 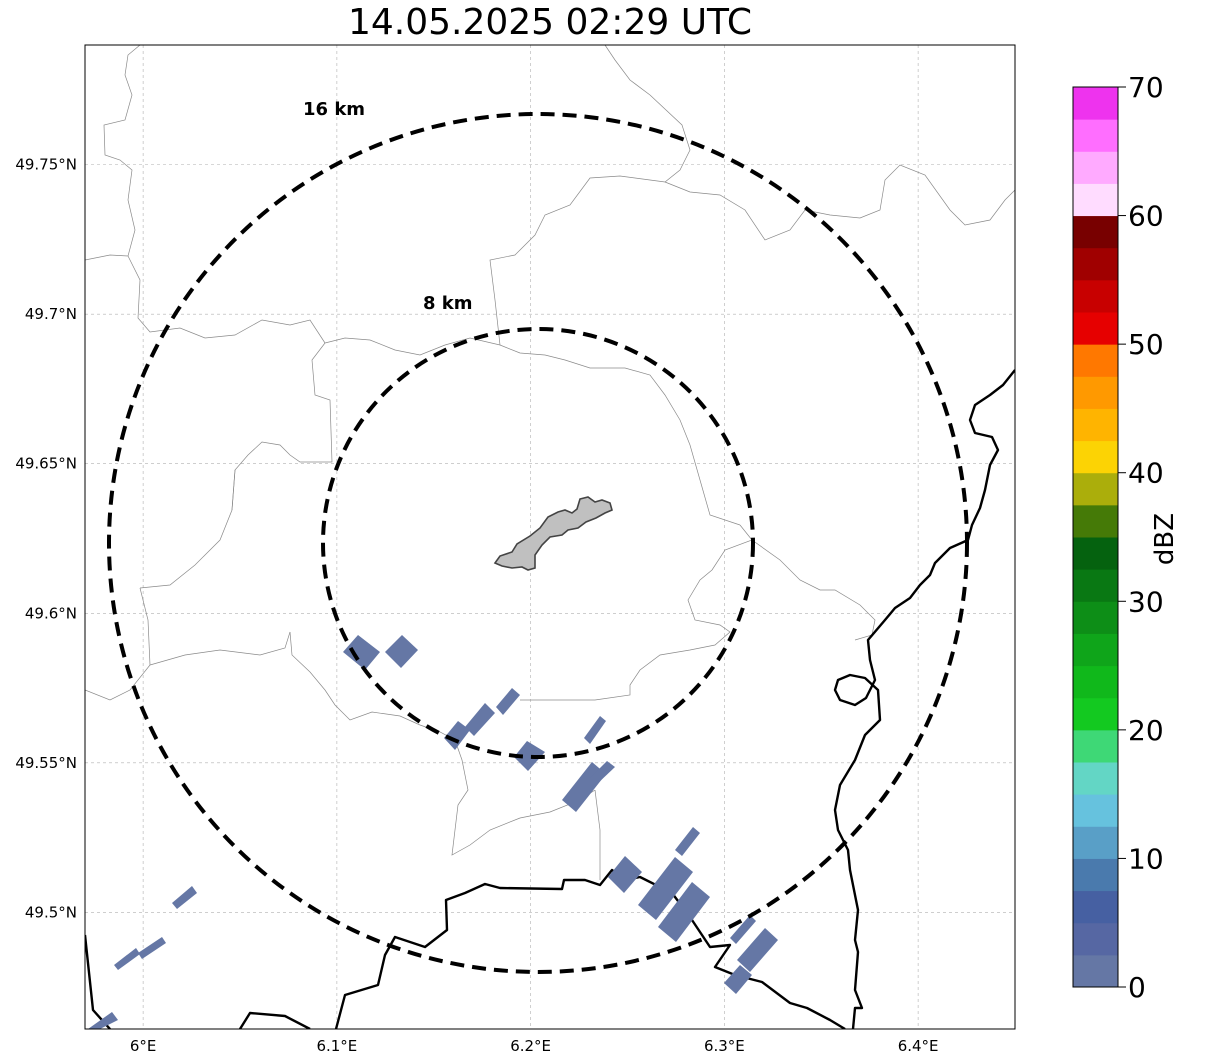 What do you see at coordinates (1146, 344) in the screenshot?
I see `colorbar-tick-label: 50` at bounding box center [1146, 344].